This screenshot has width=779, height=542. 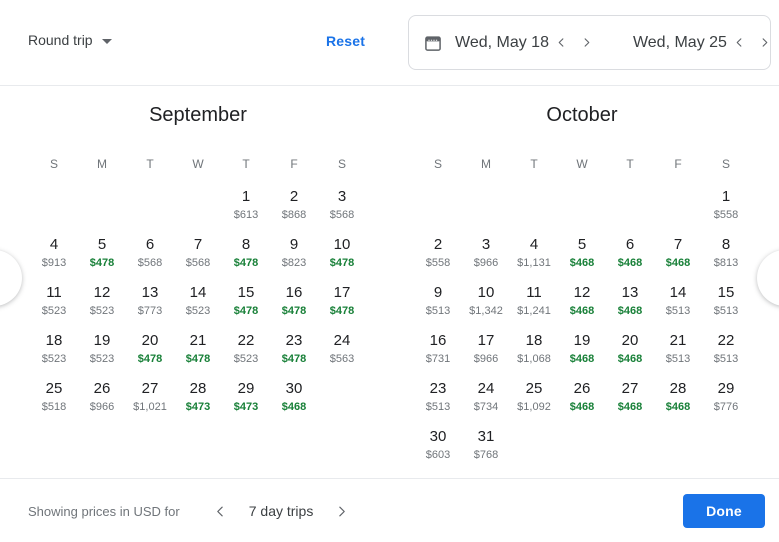 What do you see at coordinates (198, 352) in the screenshot?
I see `calendar-day: 21 $478` at bounding box center [198, 352].